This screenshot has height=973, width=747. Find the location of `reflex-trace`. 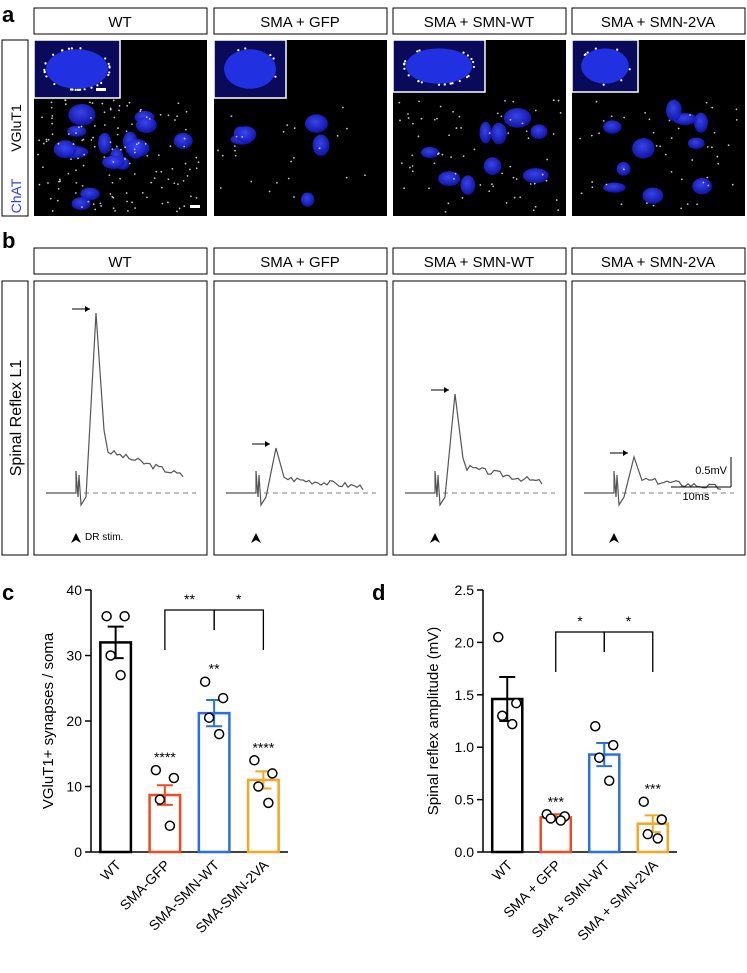

reflex-trace is located at coordinates (474, 450).